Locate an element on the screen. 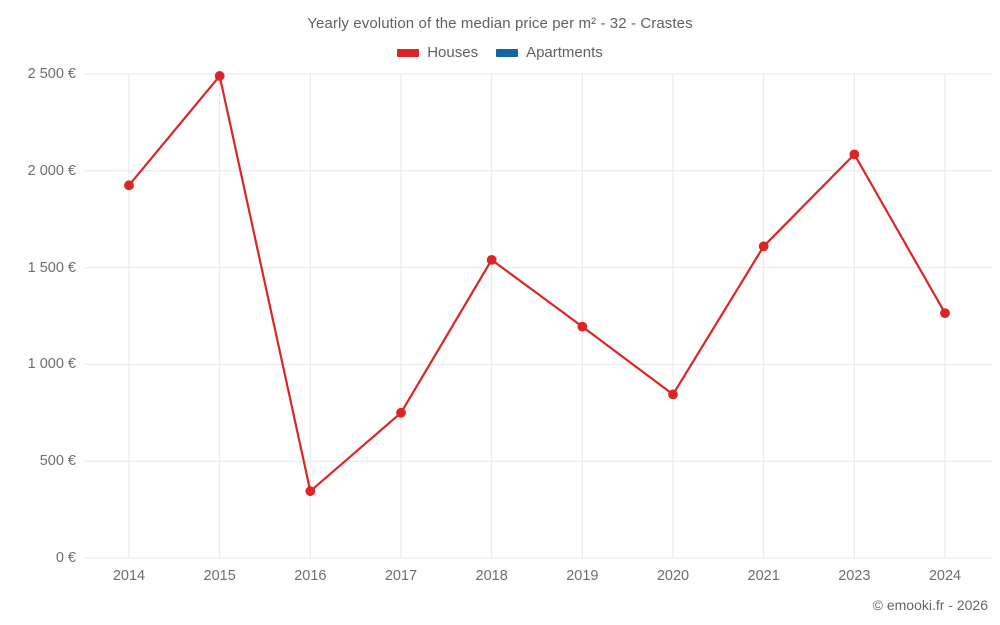 This screenshot has height=625, width=1000. legend-item-apartments: Apartments is located at coordinates (549, 52).